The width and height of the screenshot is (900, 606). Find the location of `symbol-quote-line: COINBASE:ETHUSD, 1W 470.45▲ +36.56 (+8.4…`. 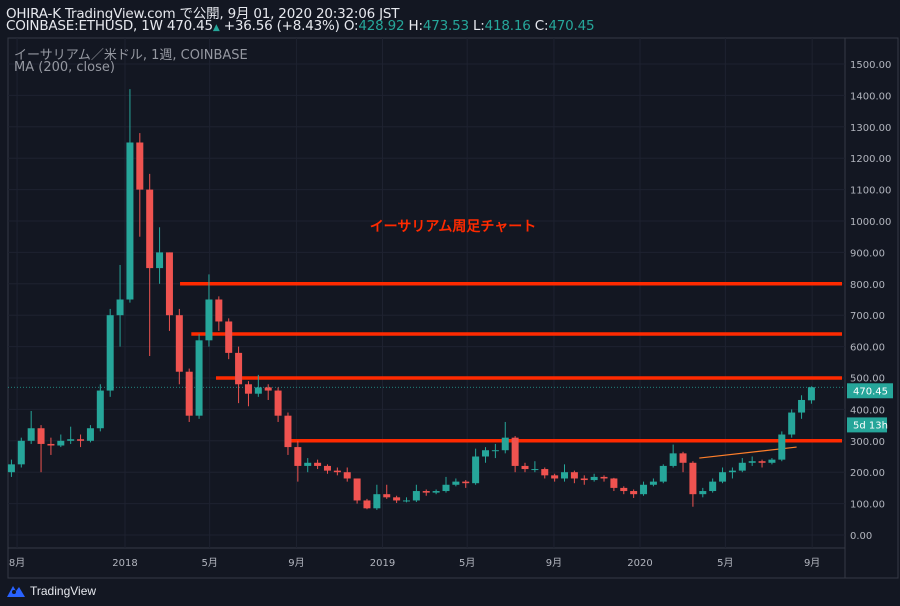

symbol-quote-line: COINBASE:ETHUSD, 1W 470.45▲ +36.56 (+8.4… is located at coordinates (300, 26).